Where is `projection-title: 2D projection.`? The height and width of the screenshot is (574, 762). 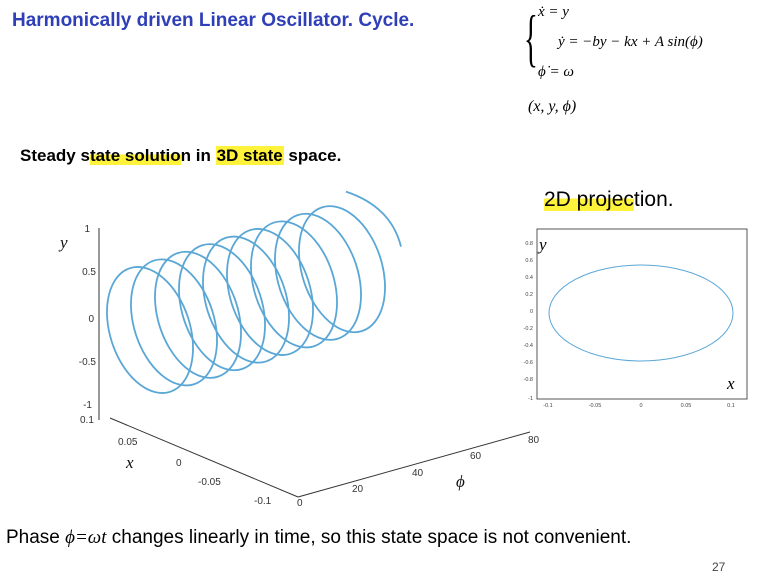 projection-title: 2D projection. is located at coordinates (609, 200).